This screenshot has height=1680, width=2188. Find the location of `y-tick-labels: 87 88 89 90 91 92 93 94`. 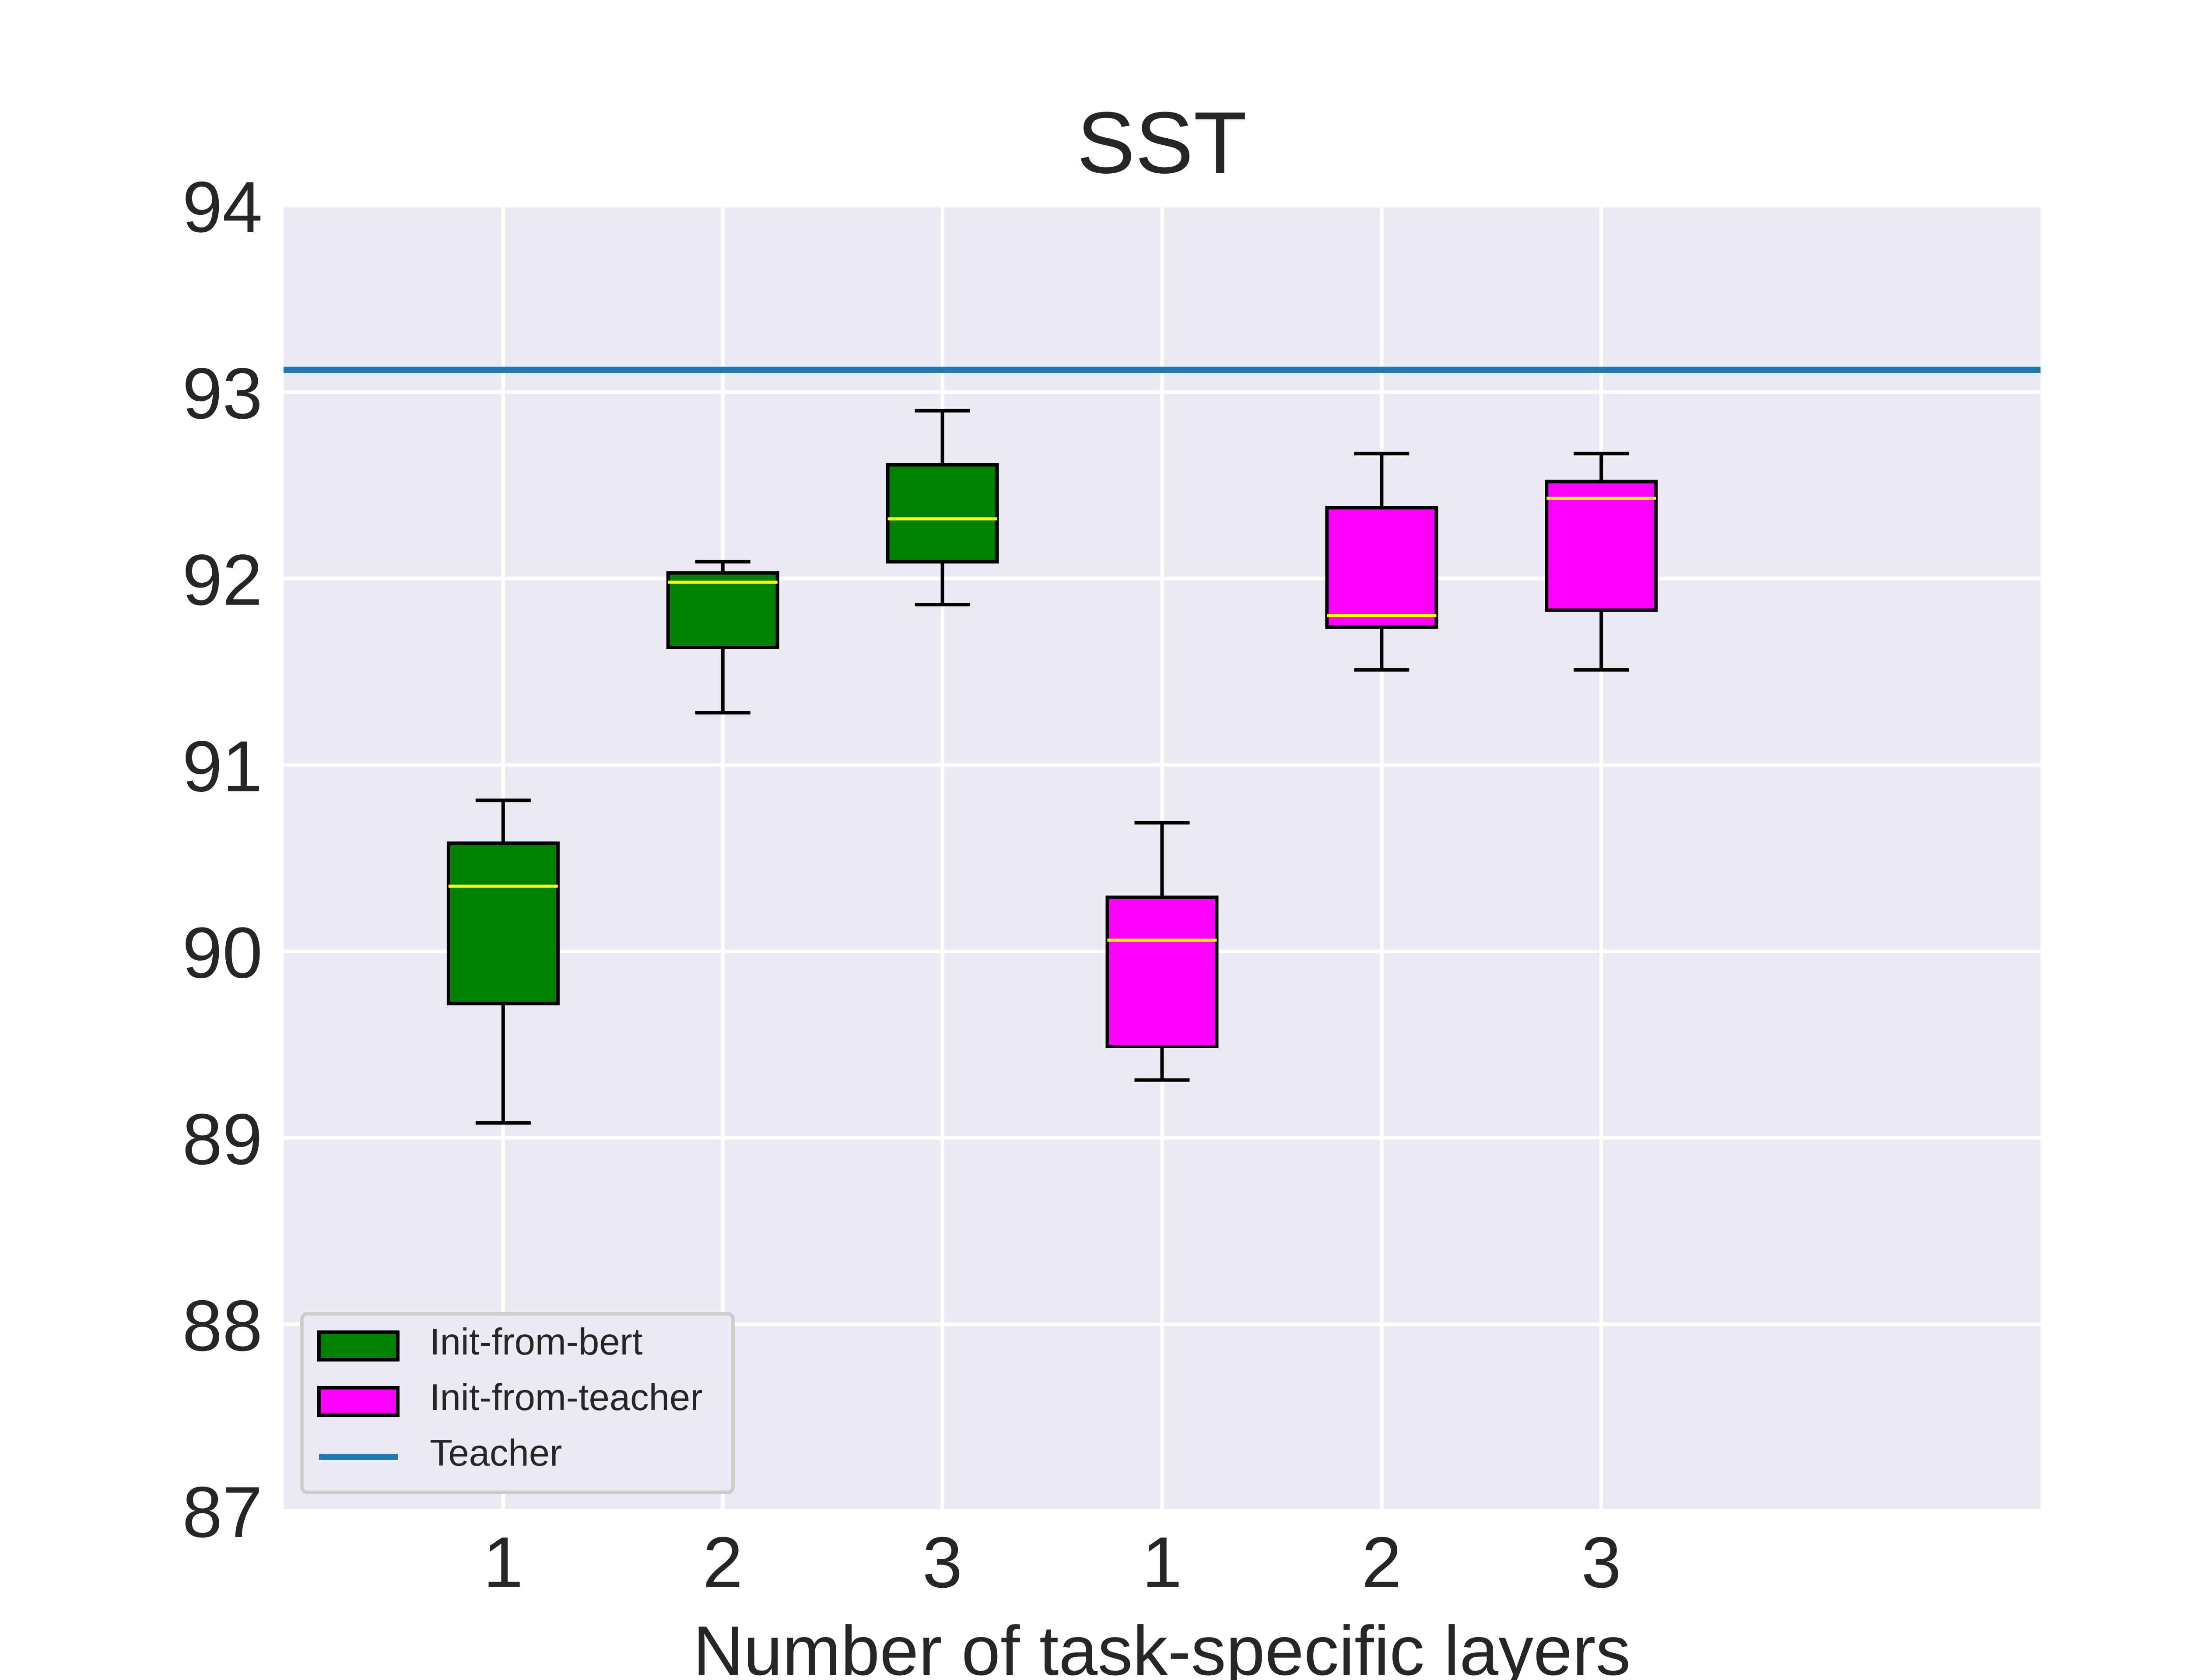

y-tick-labels: 87 88 89 90 91 92 93 94 is located at coordinates (222, 859).